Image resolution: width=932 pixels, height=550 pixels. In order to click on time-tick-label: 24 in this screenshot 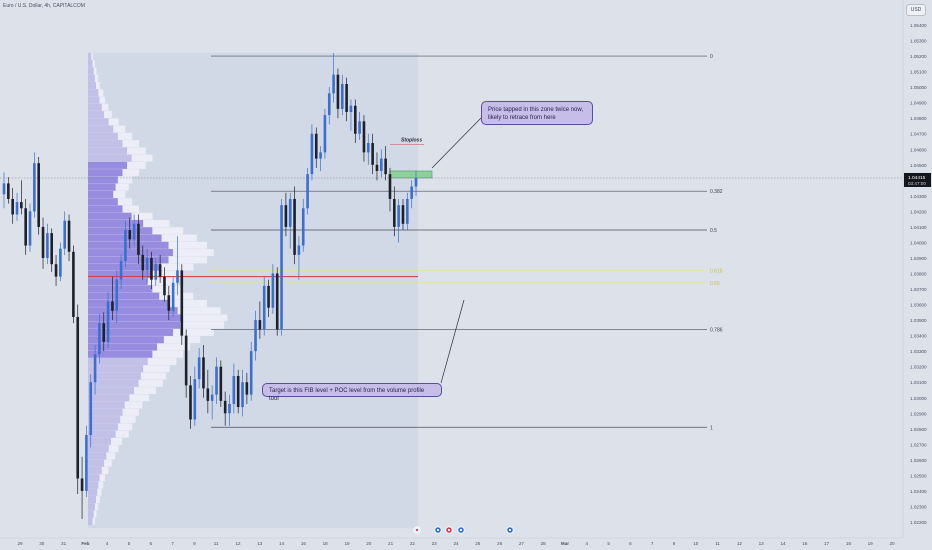, I will do `click(456, 543)`.